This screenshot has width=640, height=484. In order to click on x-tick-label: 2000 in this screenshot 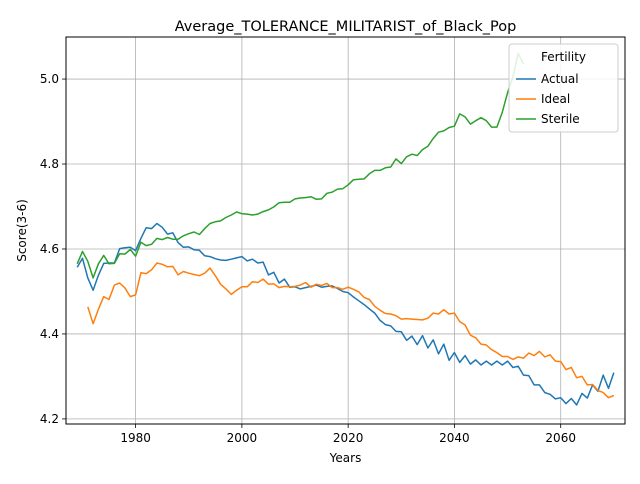, I will do `click(242, 438)`.